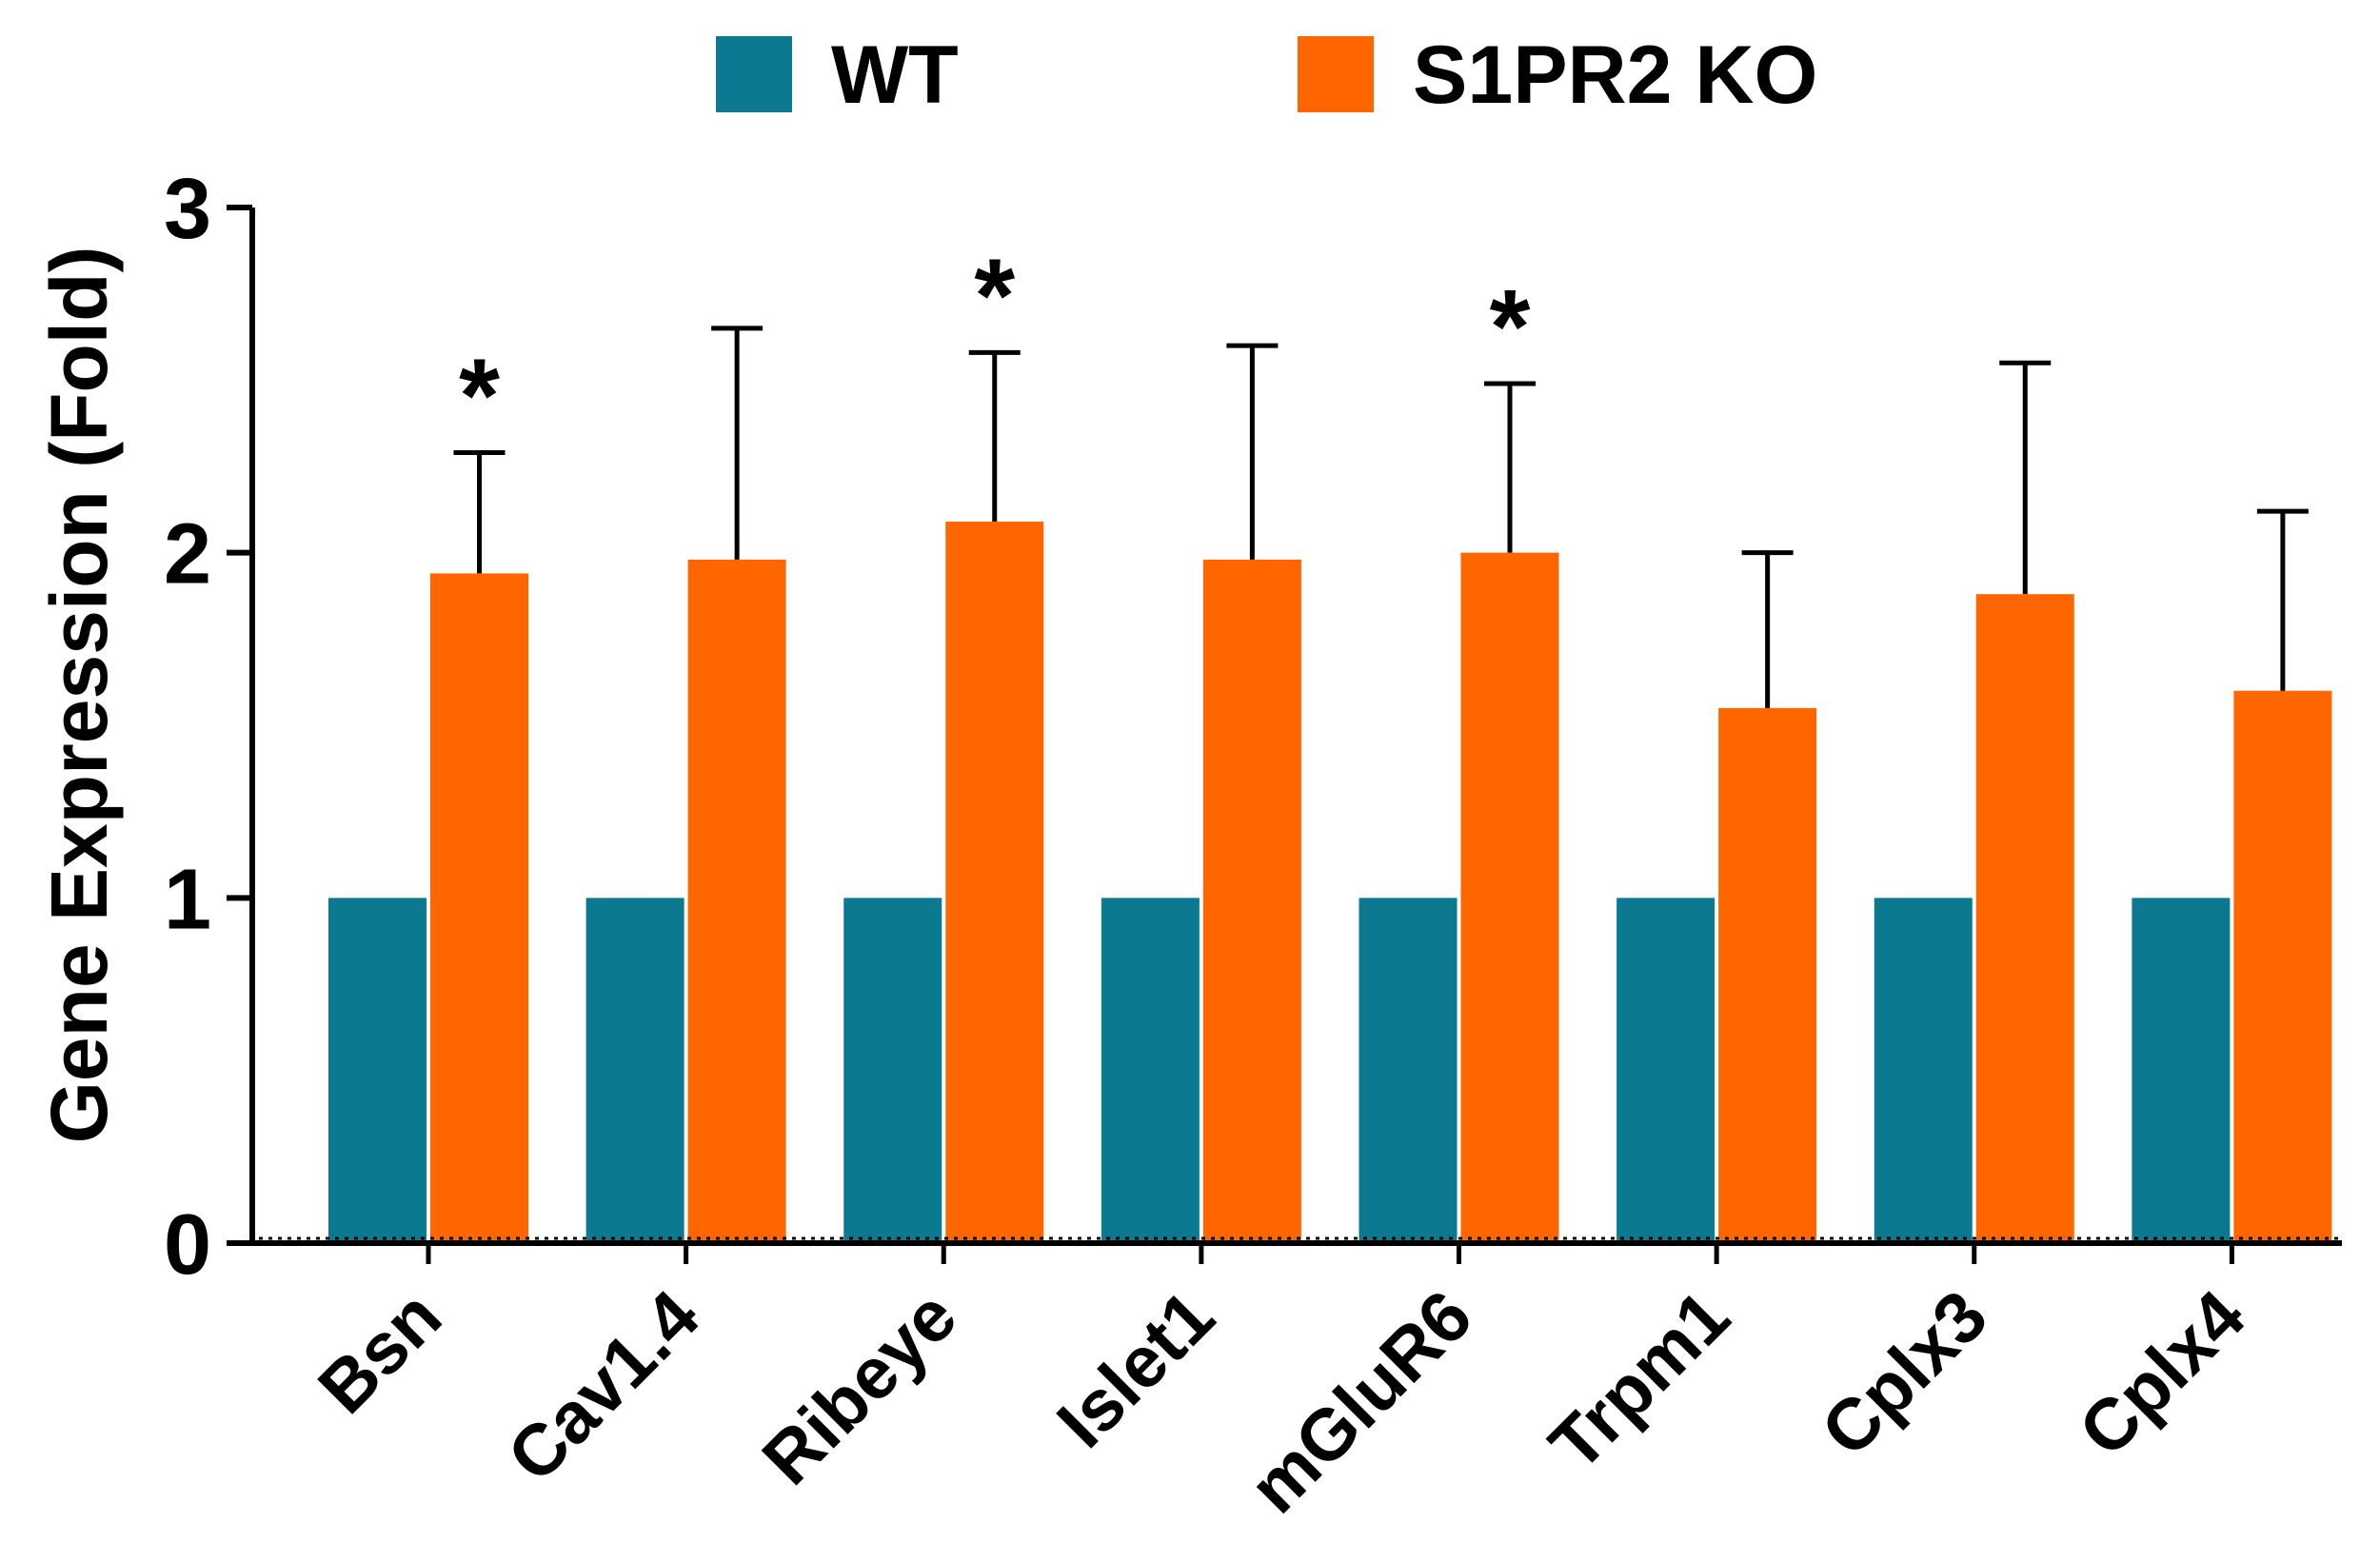 This screenshot has width=2380, height=1562. I want to click on y-tick-label: 1, so click(187, 899).